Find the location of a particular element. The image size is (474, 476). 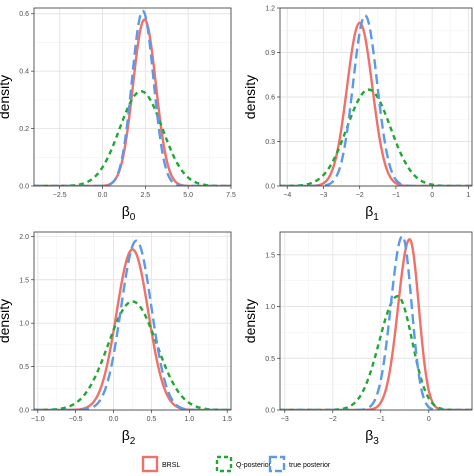

x-tick-label: 1 is located at coordinates (468, 195).